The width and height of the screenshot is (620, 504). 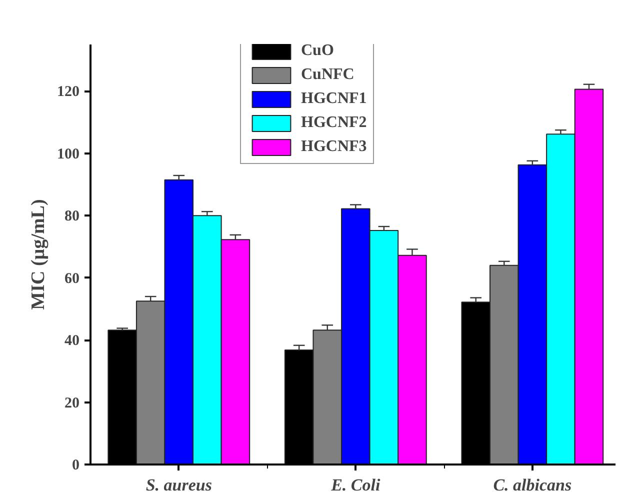 What do you see at coordinates (327, 75) in the screenshot?
I see `legend-label: CuNFC` at bounding box center [327, 75].